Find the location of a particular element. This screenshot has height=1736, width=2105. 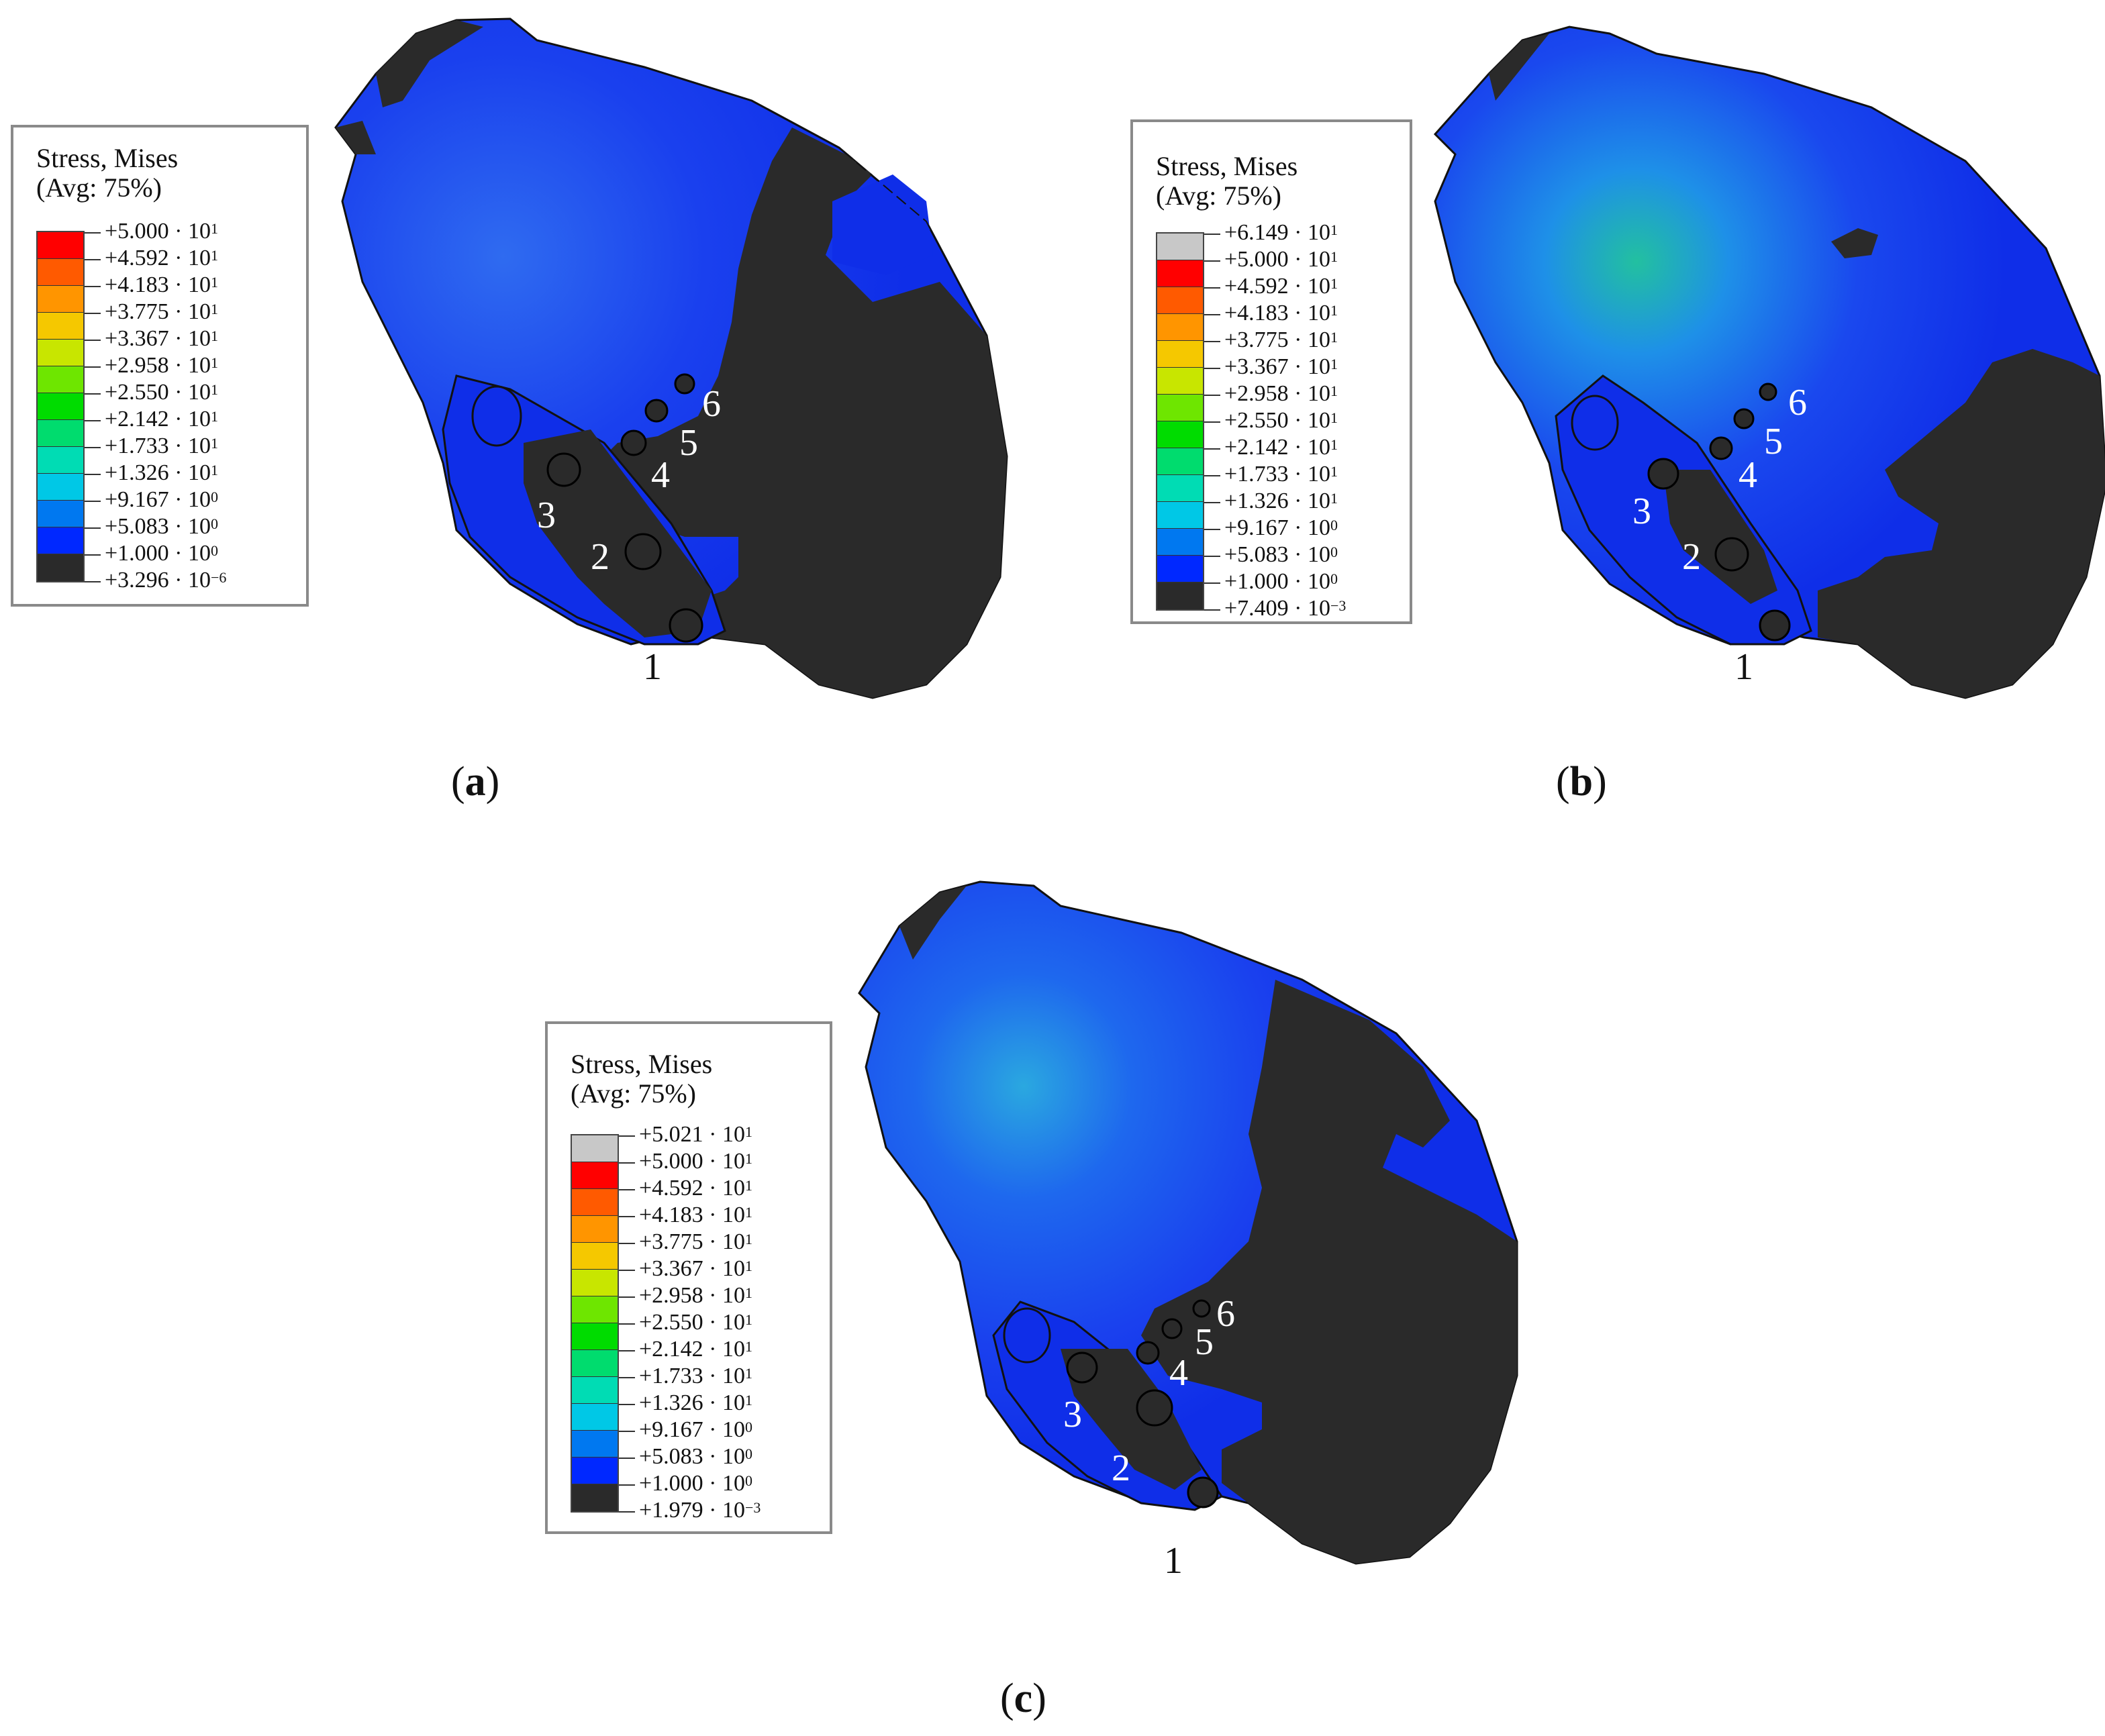

fe-model-c is located at coordinates (1188, 1222).